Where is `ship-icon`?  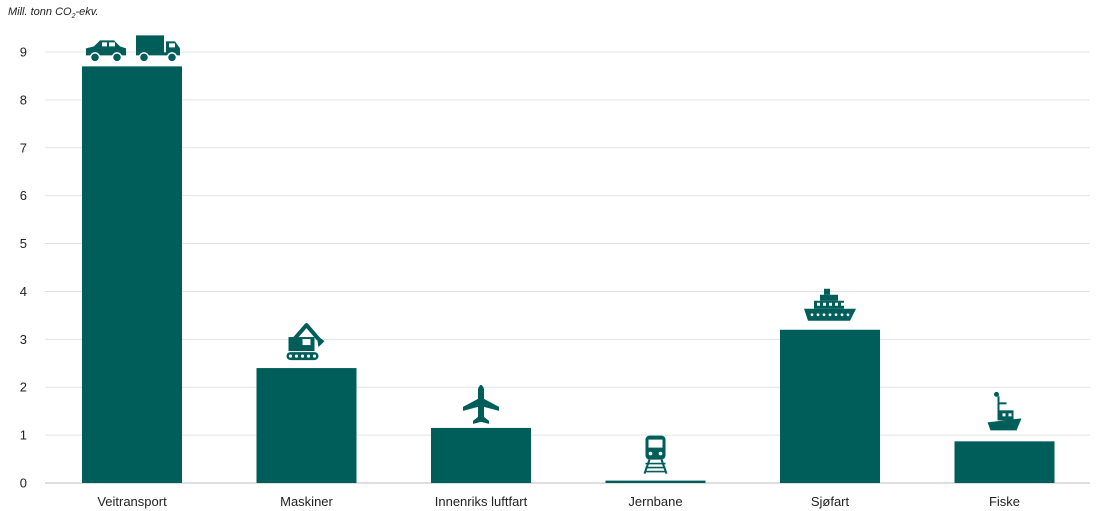
ship-icon is located at coordinates (830, 304).